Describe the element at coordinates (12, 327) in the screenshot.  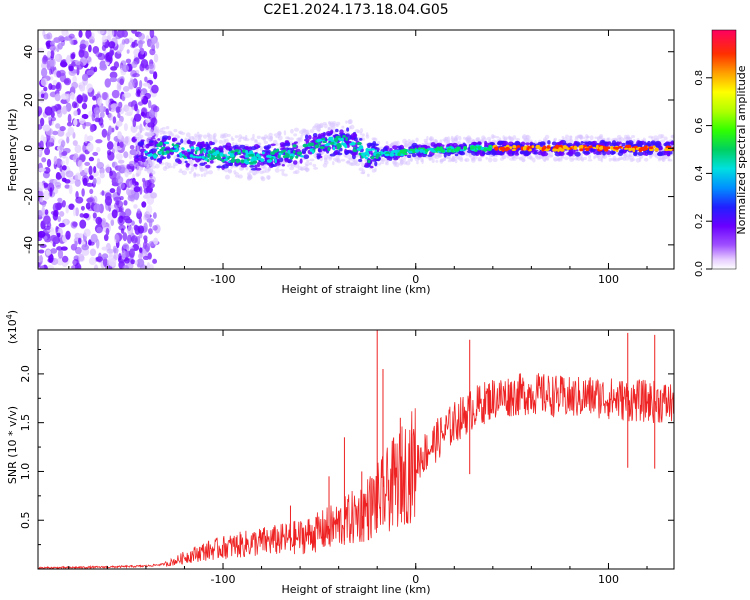
I see `snr-y-scale-label: (x104)` at that location.